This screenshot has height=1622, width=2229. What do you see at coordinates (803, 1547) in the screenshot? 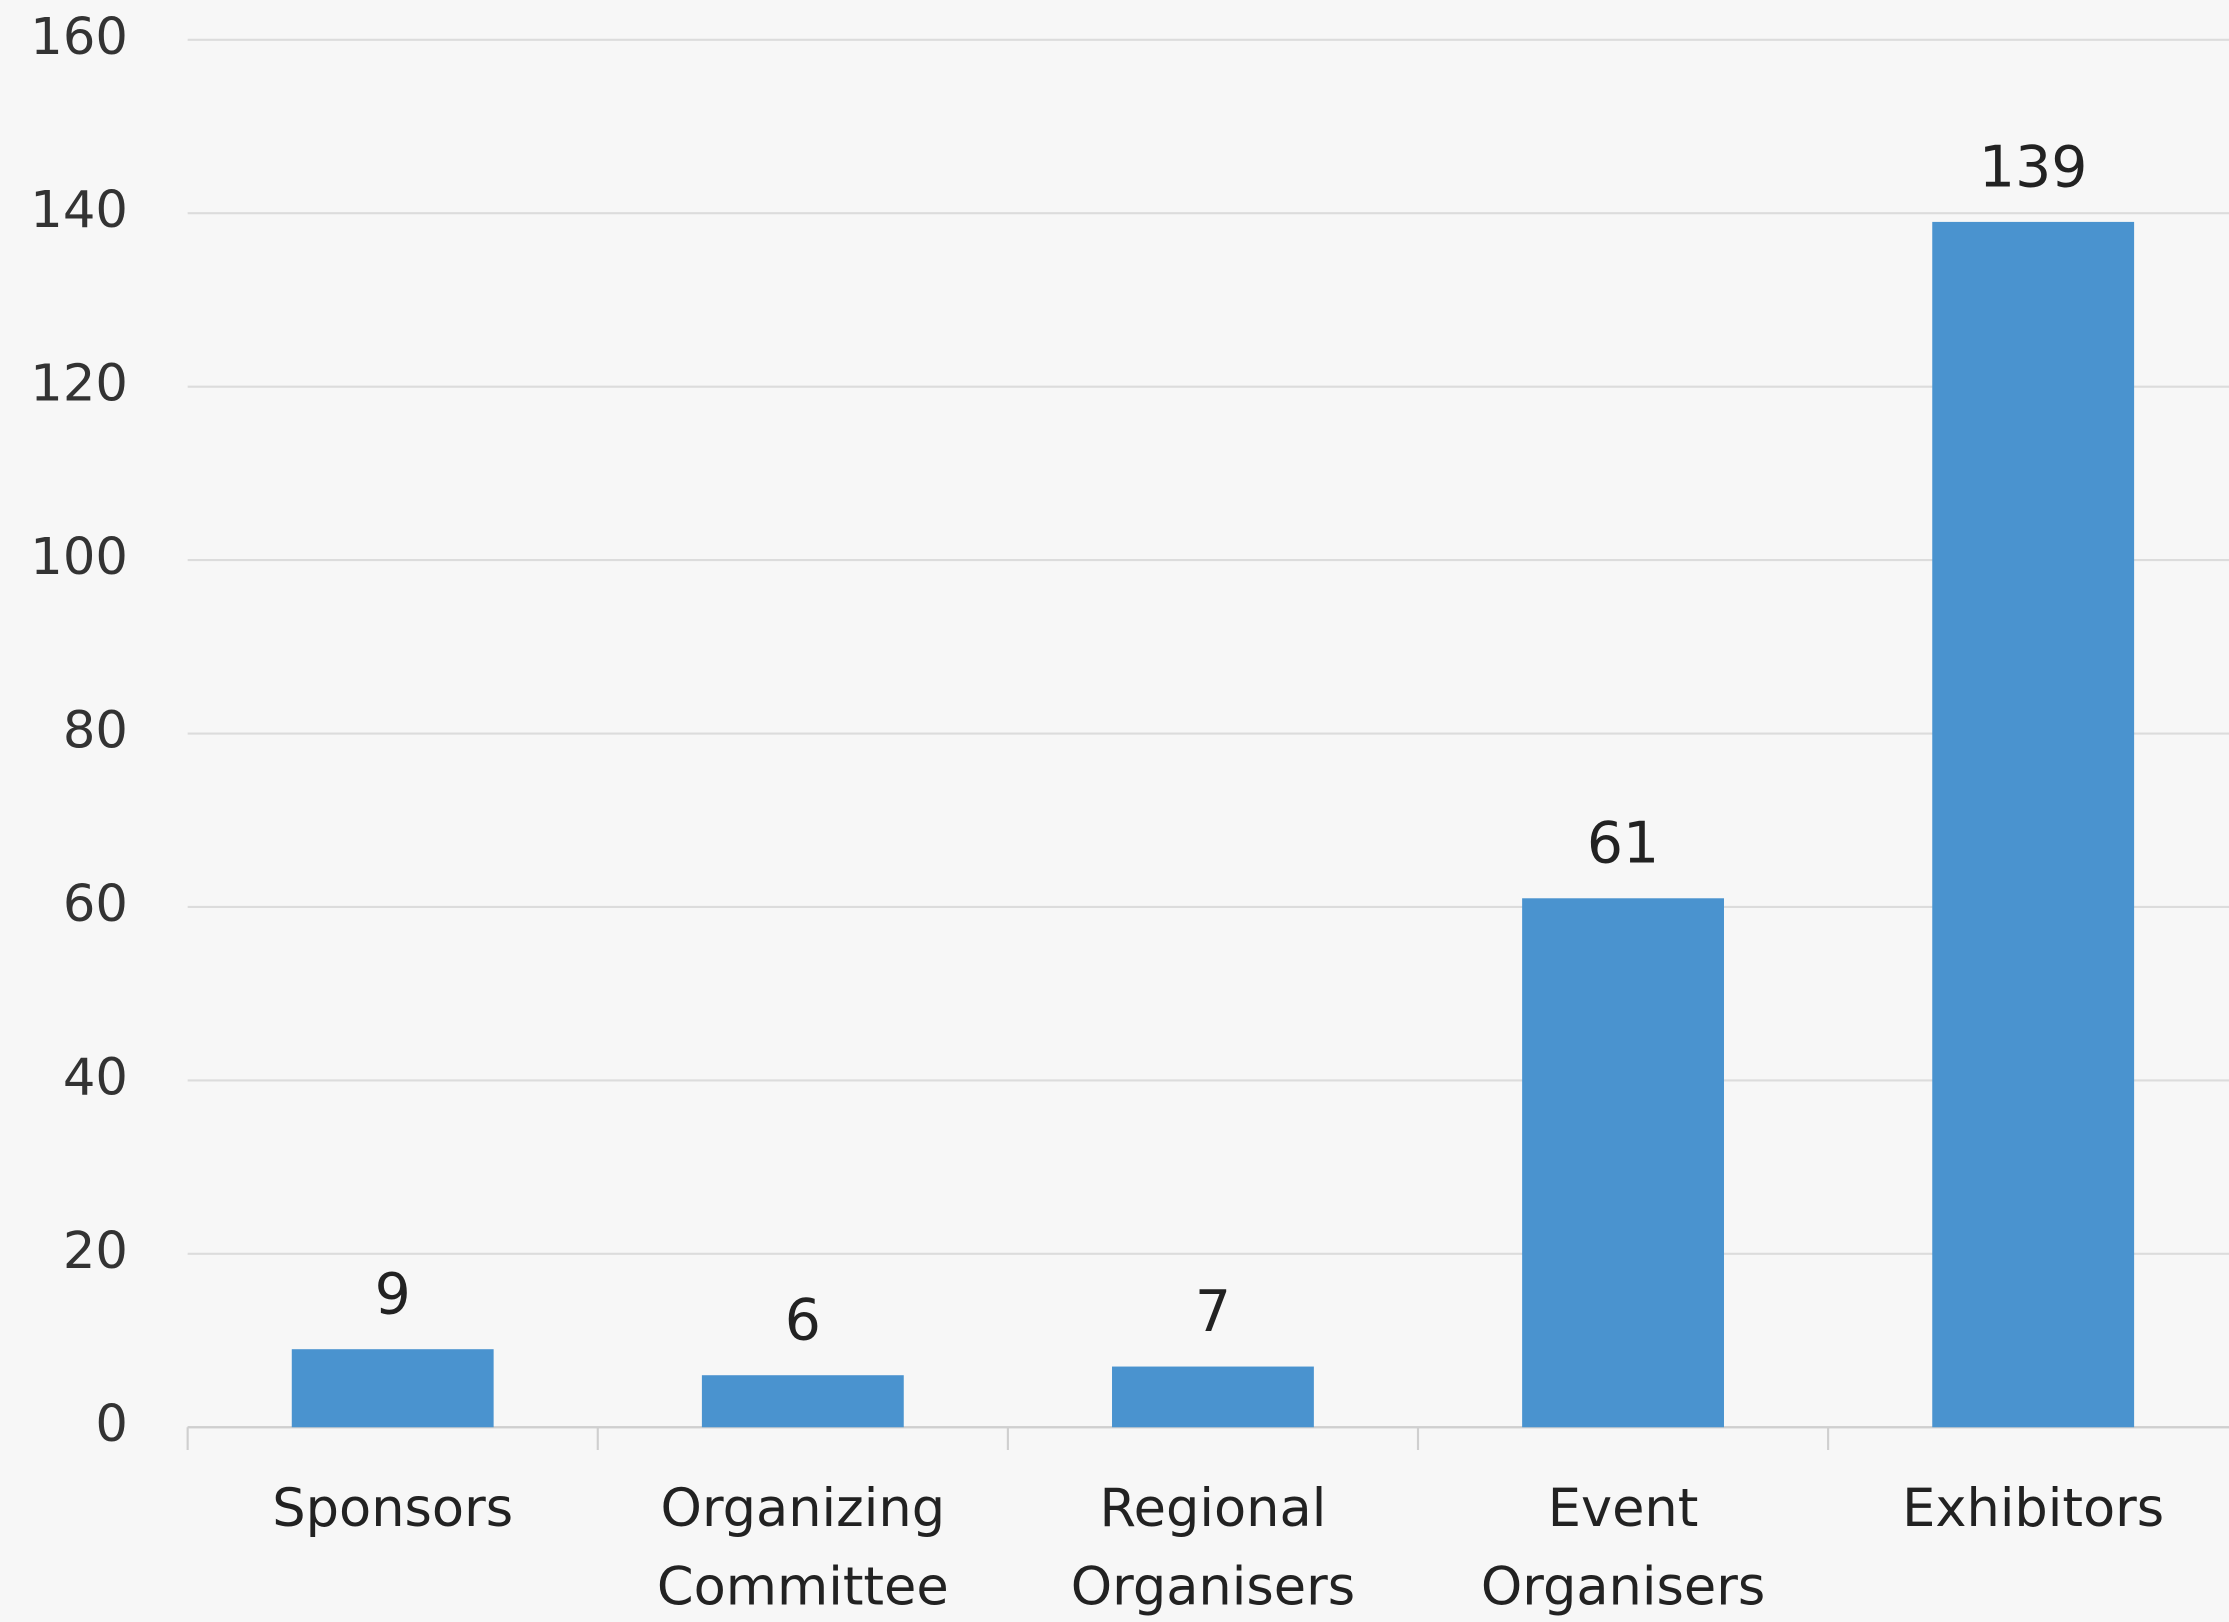
I see `x-tick-label: Organizing Committee` at bounding box center [803, 1547].